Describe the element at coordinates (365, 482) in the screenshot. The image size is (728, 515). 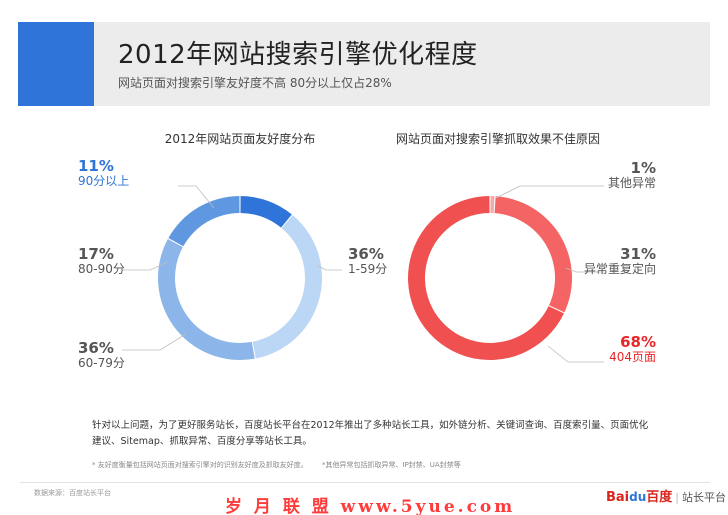
I see `footer-divider` at that location.